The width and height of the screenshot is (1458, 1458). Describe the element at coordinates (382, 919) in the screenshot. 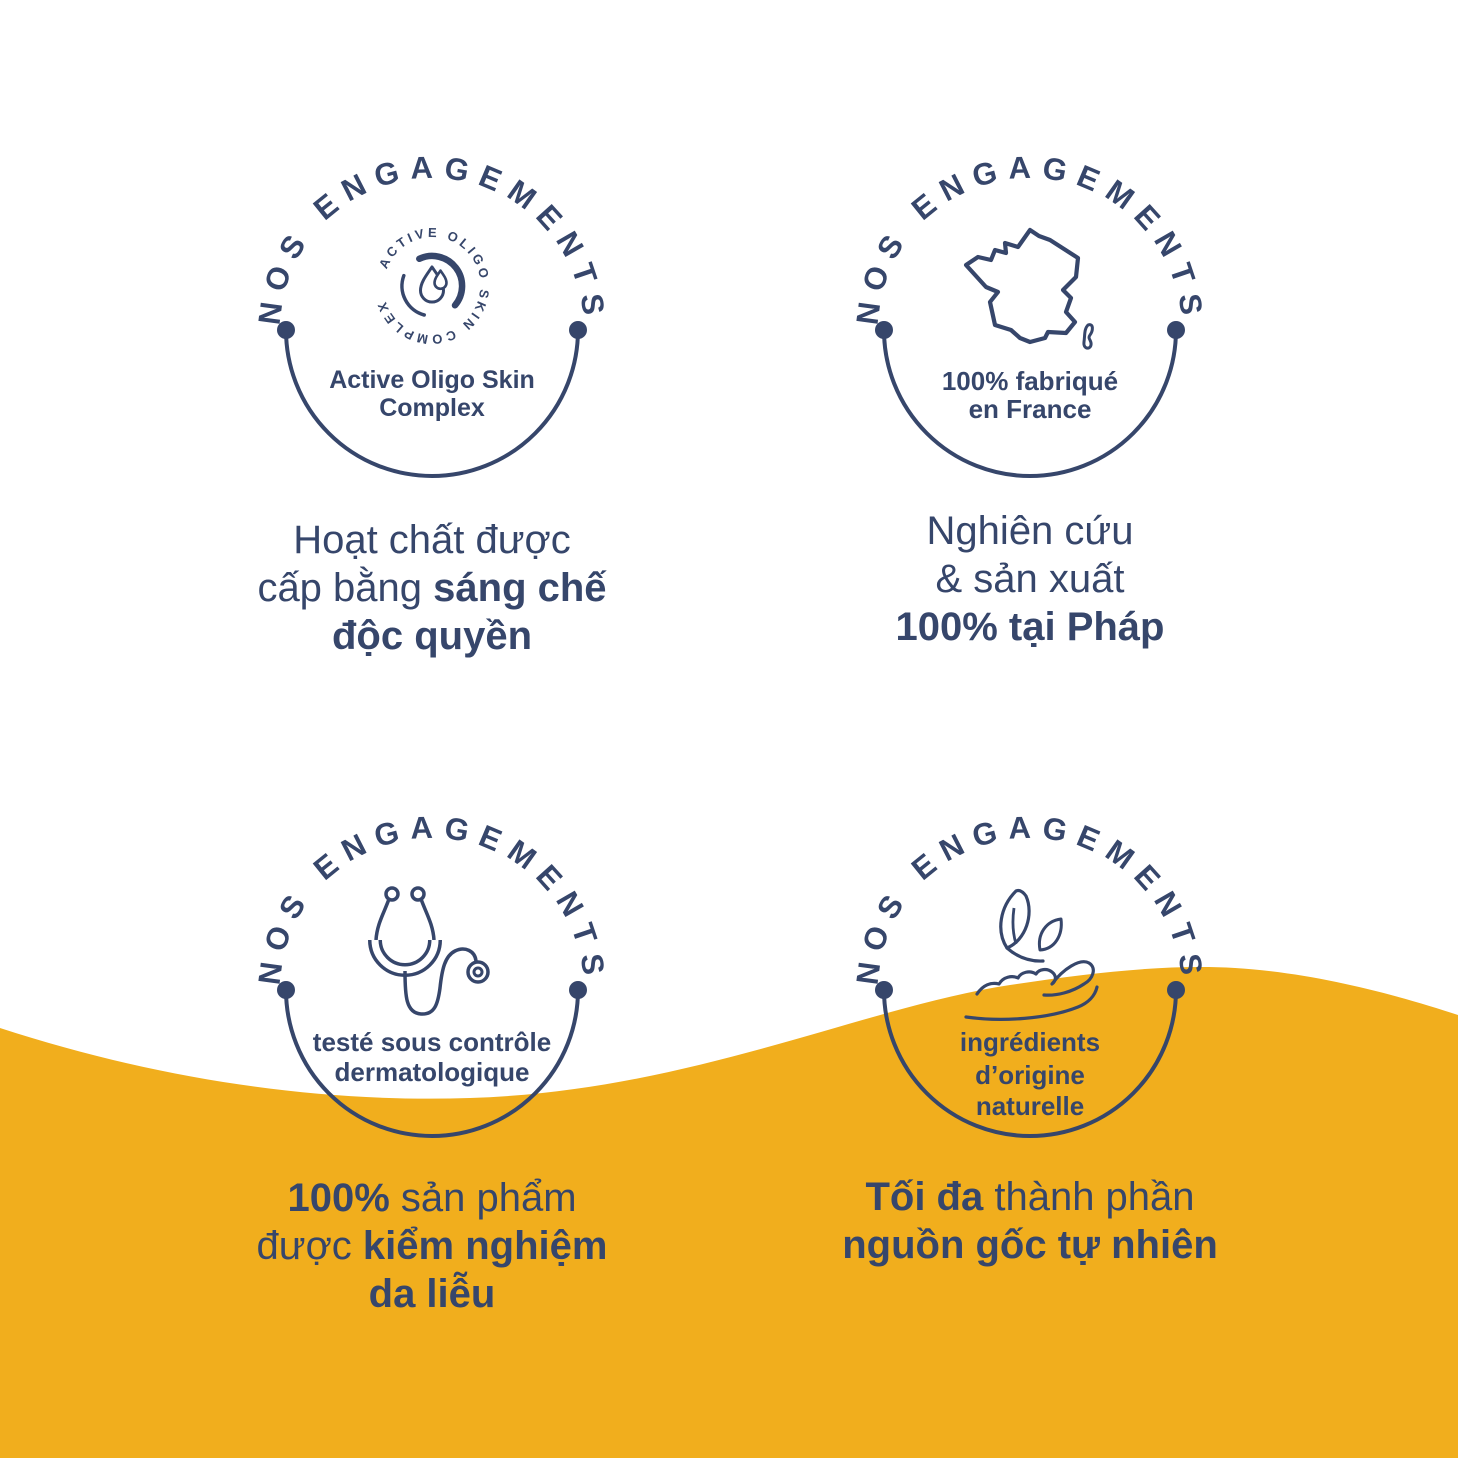

I see `stethoscope-tube-left` at that location.